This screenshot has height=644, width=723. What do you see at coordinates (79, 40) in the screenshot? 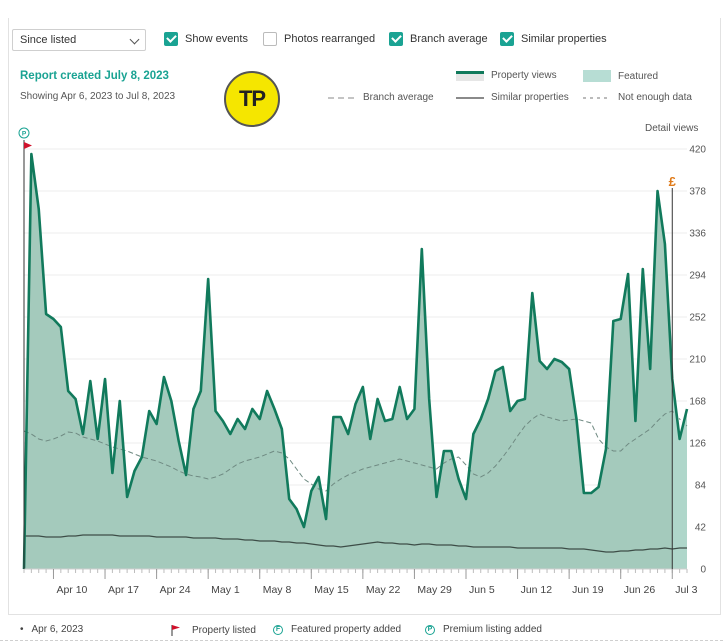
I see `range-select: Since listed` at bounding box center [79, 40].